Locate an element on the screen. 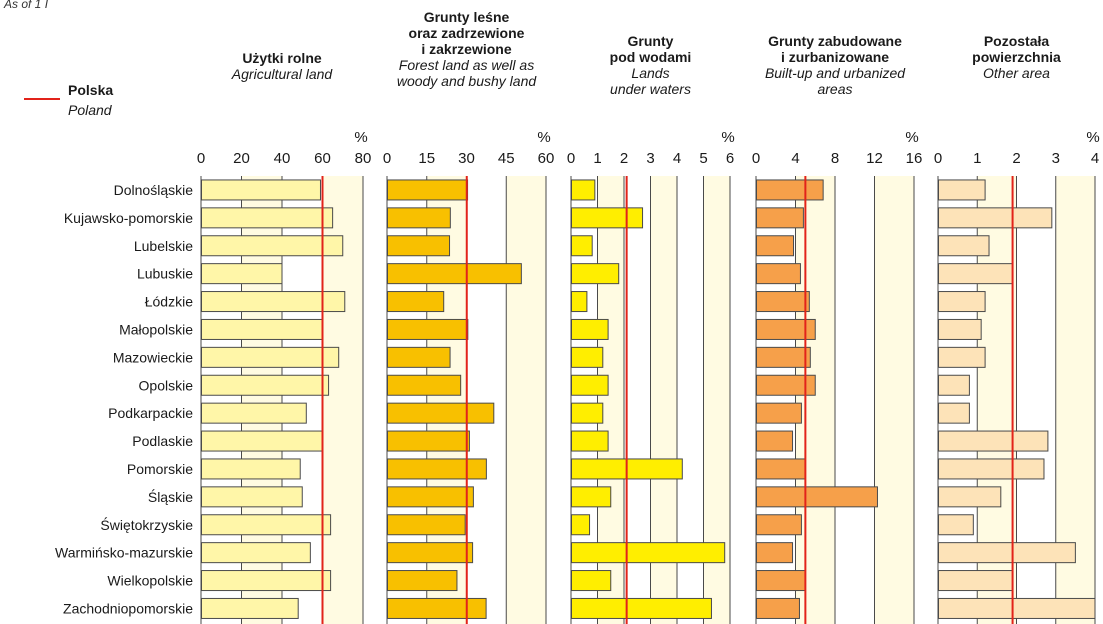  category-label: Lubelskie is located at coordinates (163, 246).